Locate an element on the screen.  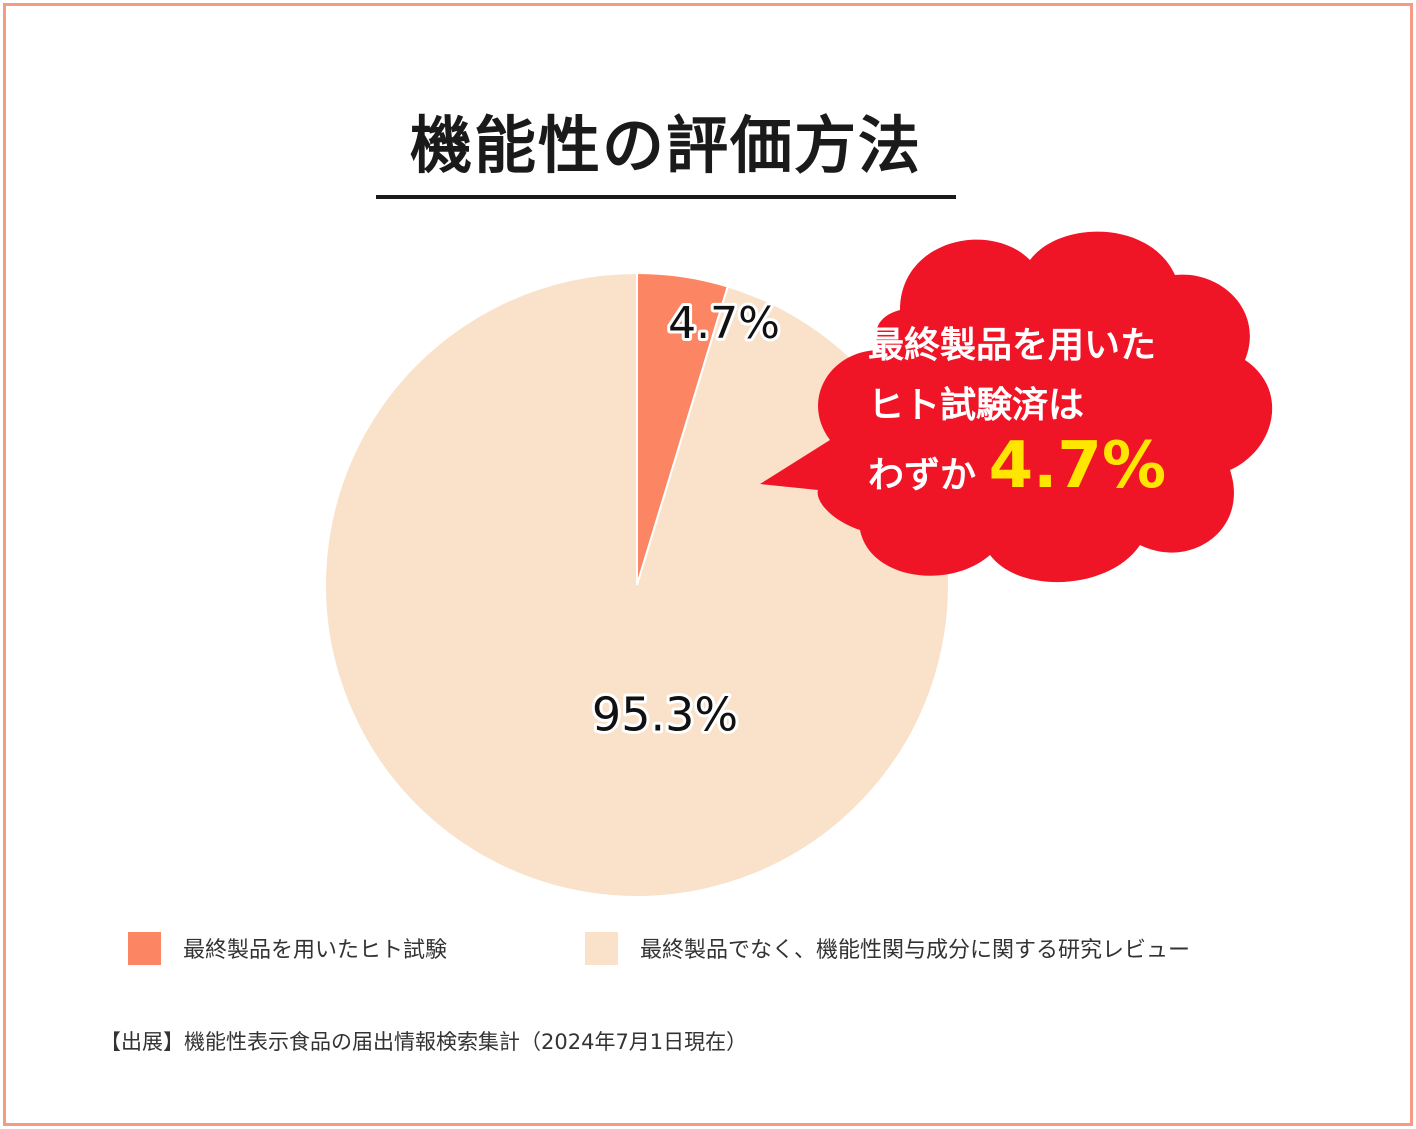
callout-text: 最終製品を用いた ヒト試験済は わずか 4.7% is located at coordinates (1058, 411).